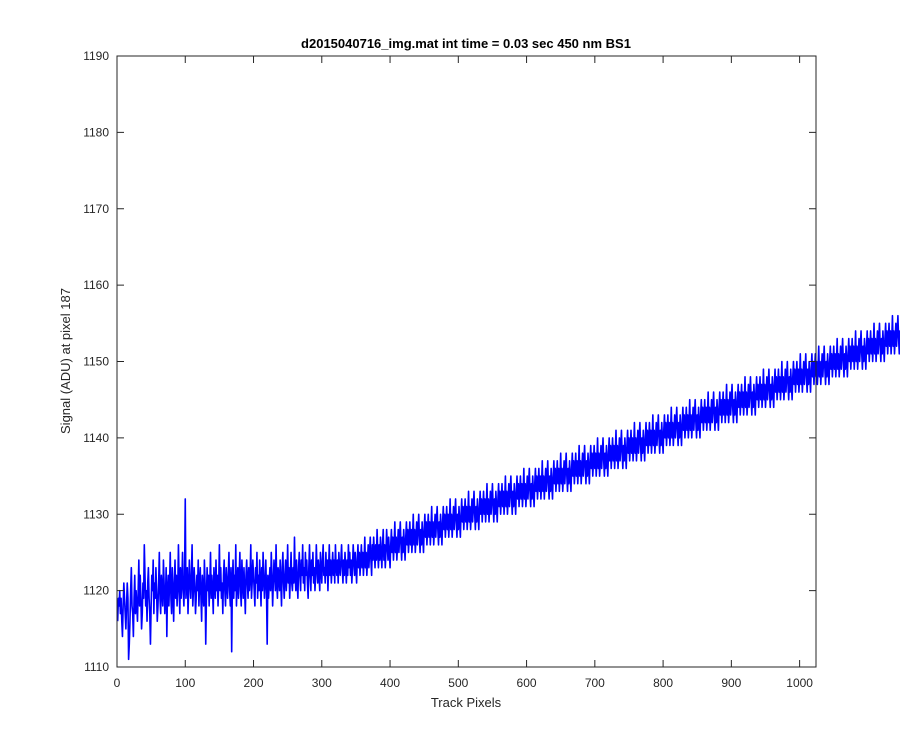 This screenshot has width=900, height=755. Describe the element at coordinates (322, 683) in the screenshot. I see `x-tick-label: 300` at that location.